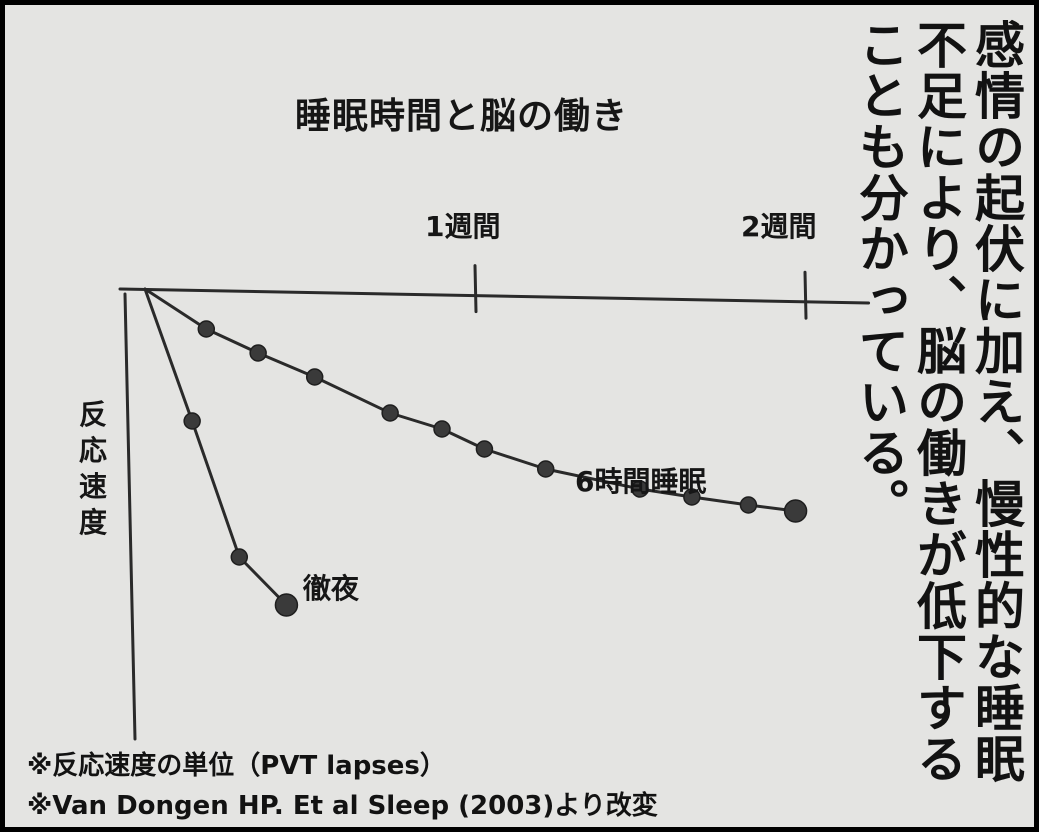 This screenshot has height=832, width=1039. I want to click on x-tick-label-1-week: 1週間, so click(463, 226).